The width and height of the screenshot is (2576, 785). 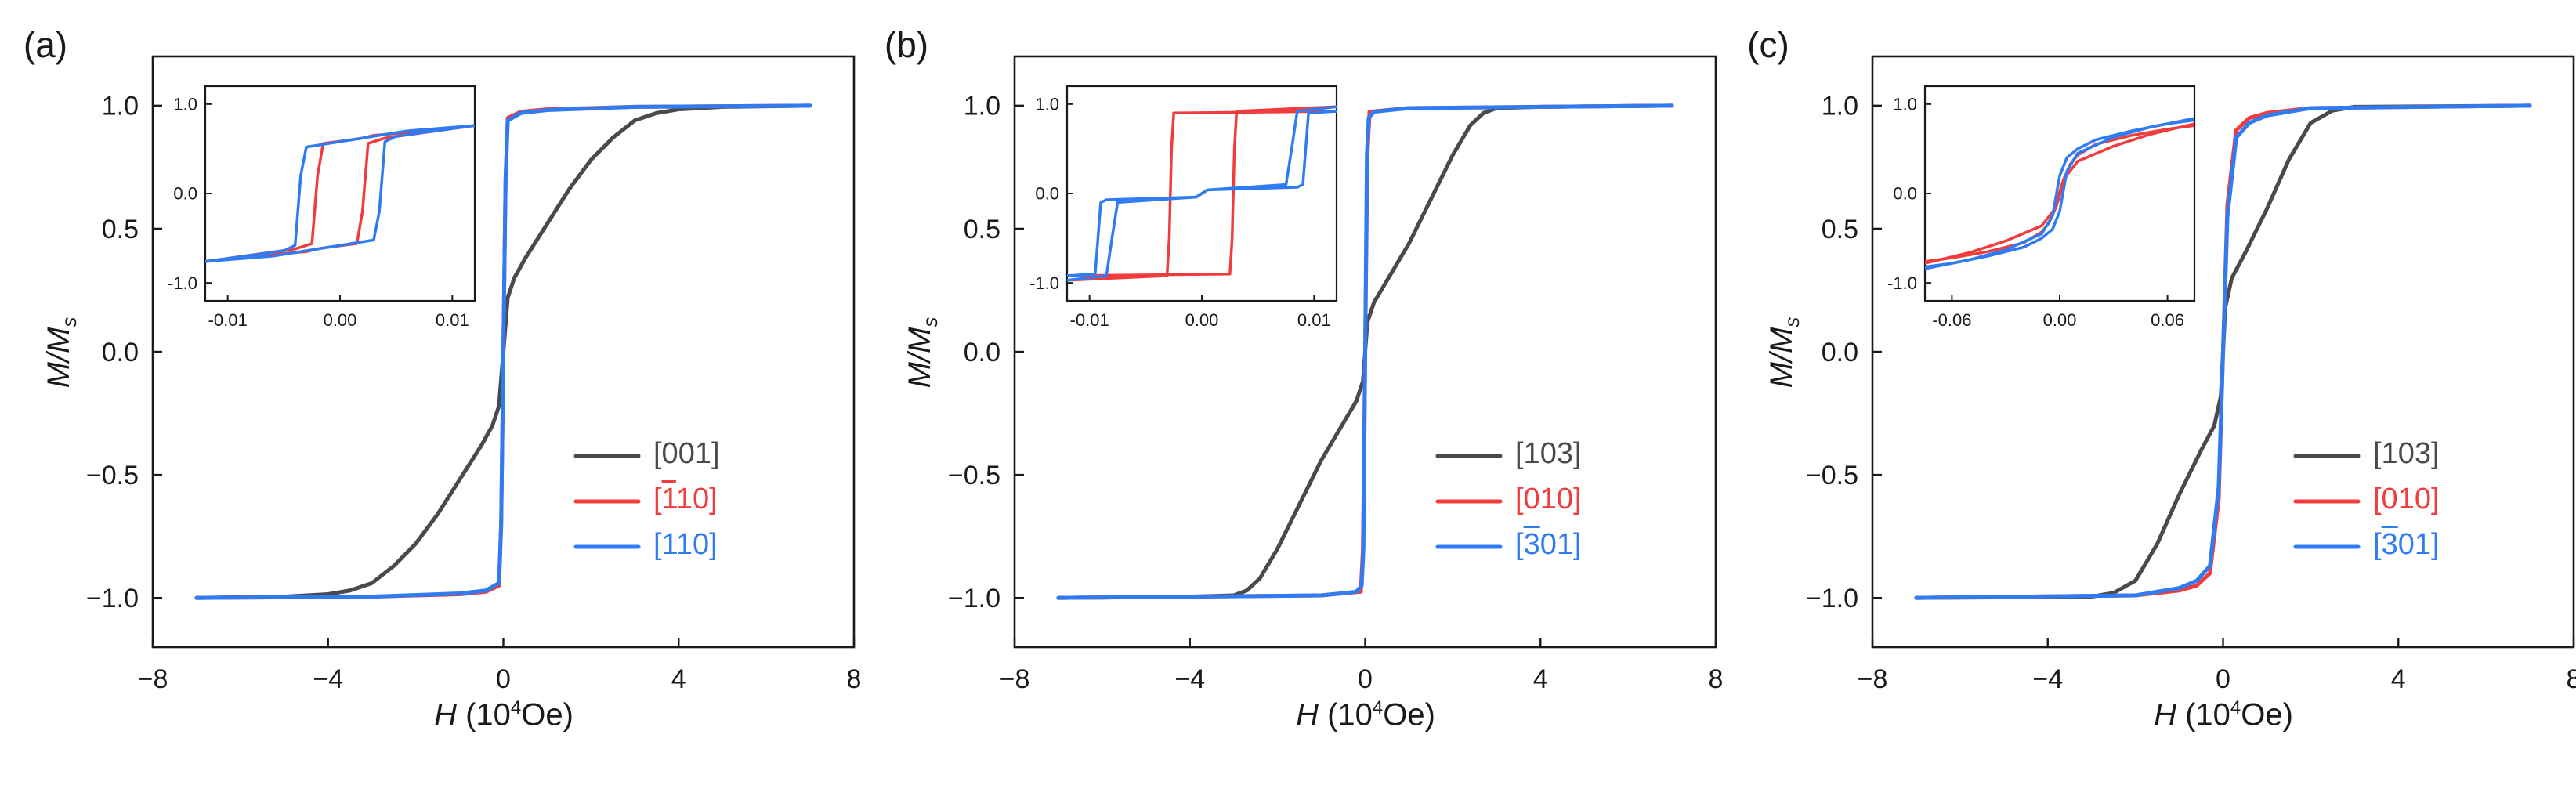 What do you see at coordinates (1902, 283) in the screenshot?
I see `panel-c-inset-y-tick-label: -1.0` at bounding box center [1902, 283].